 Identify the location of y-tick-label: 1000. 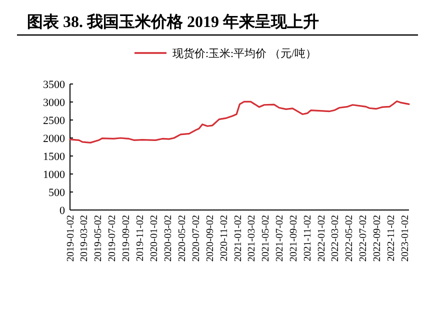
(54, 175).